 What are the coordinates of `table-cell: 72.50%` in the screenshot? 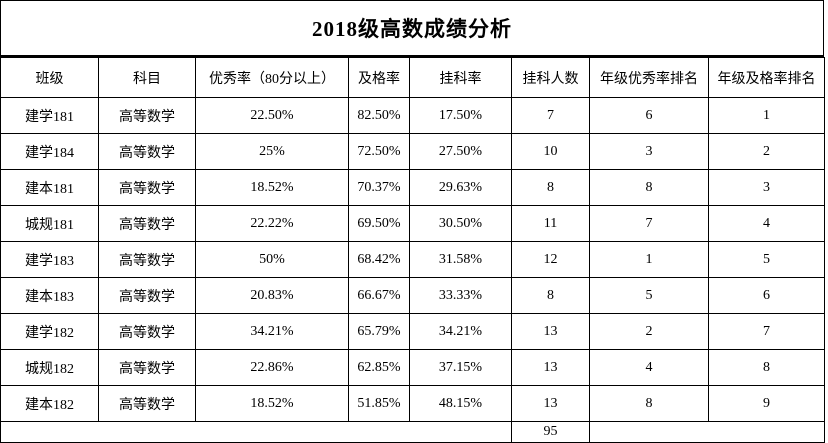 It's located at (379, 151).